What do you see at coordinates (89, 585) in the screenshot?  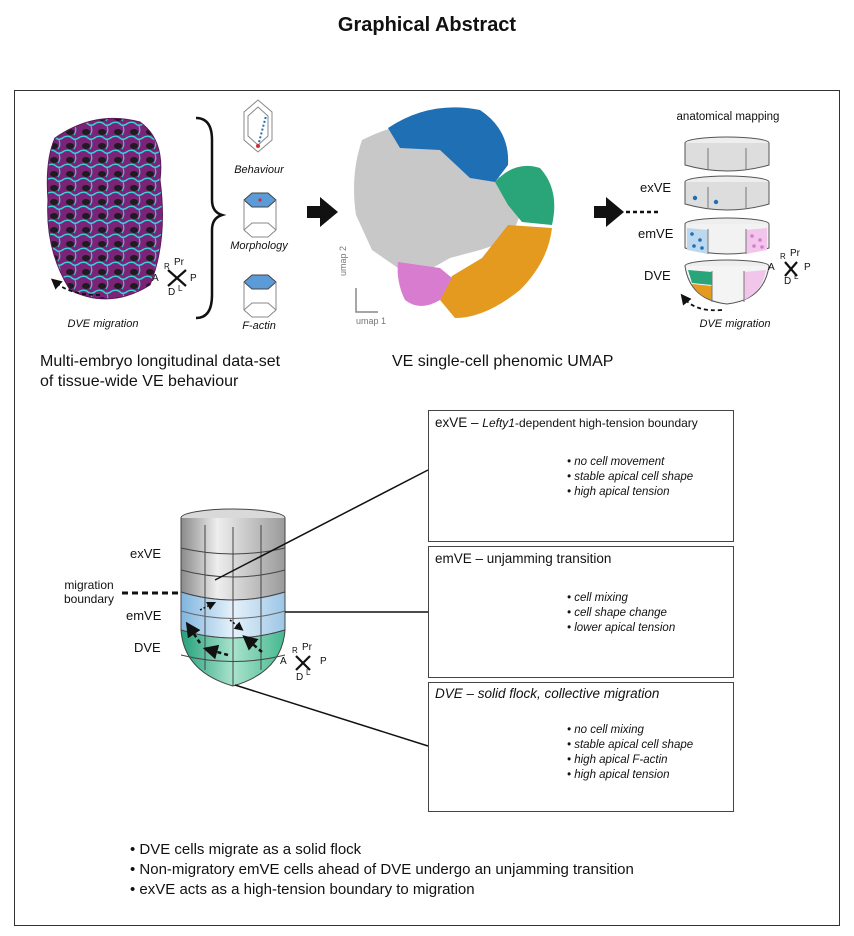 I see `boundary-line-1: migration` at bounding box center [89, 585].